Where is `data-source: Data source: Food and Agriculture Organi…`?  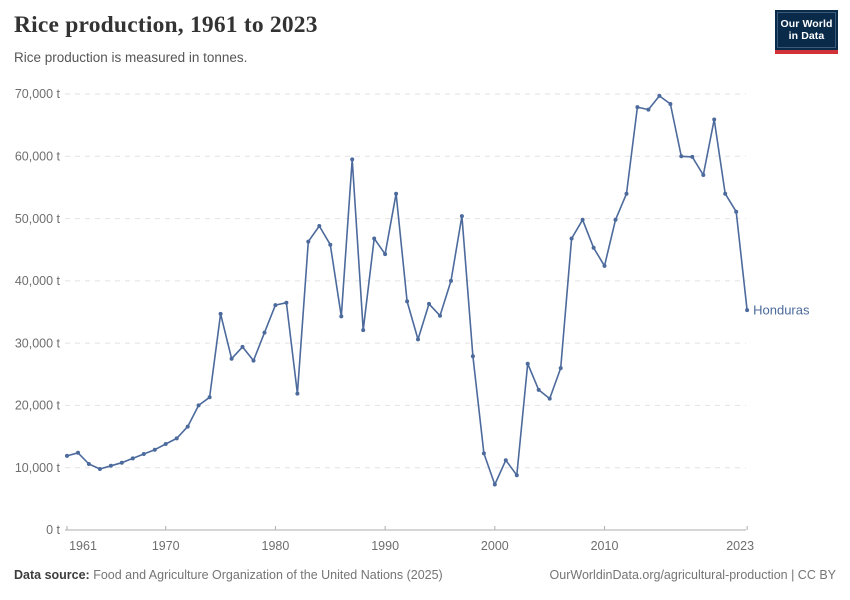
data-source: Data source: Food and Agriculture Organi… is located at coordinates (228, 575).